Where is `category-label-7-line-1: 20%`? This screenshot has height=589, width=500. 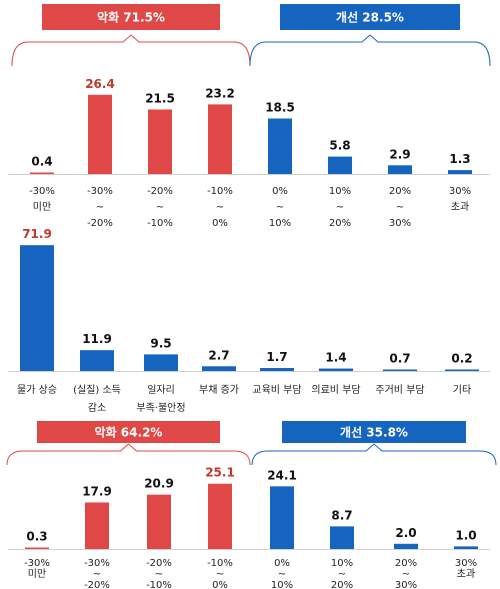
category-label-7-line-1: 20% is located at coordinates (400, 191).